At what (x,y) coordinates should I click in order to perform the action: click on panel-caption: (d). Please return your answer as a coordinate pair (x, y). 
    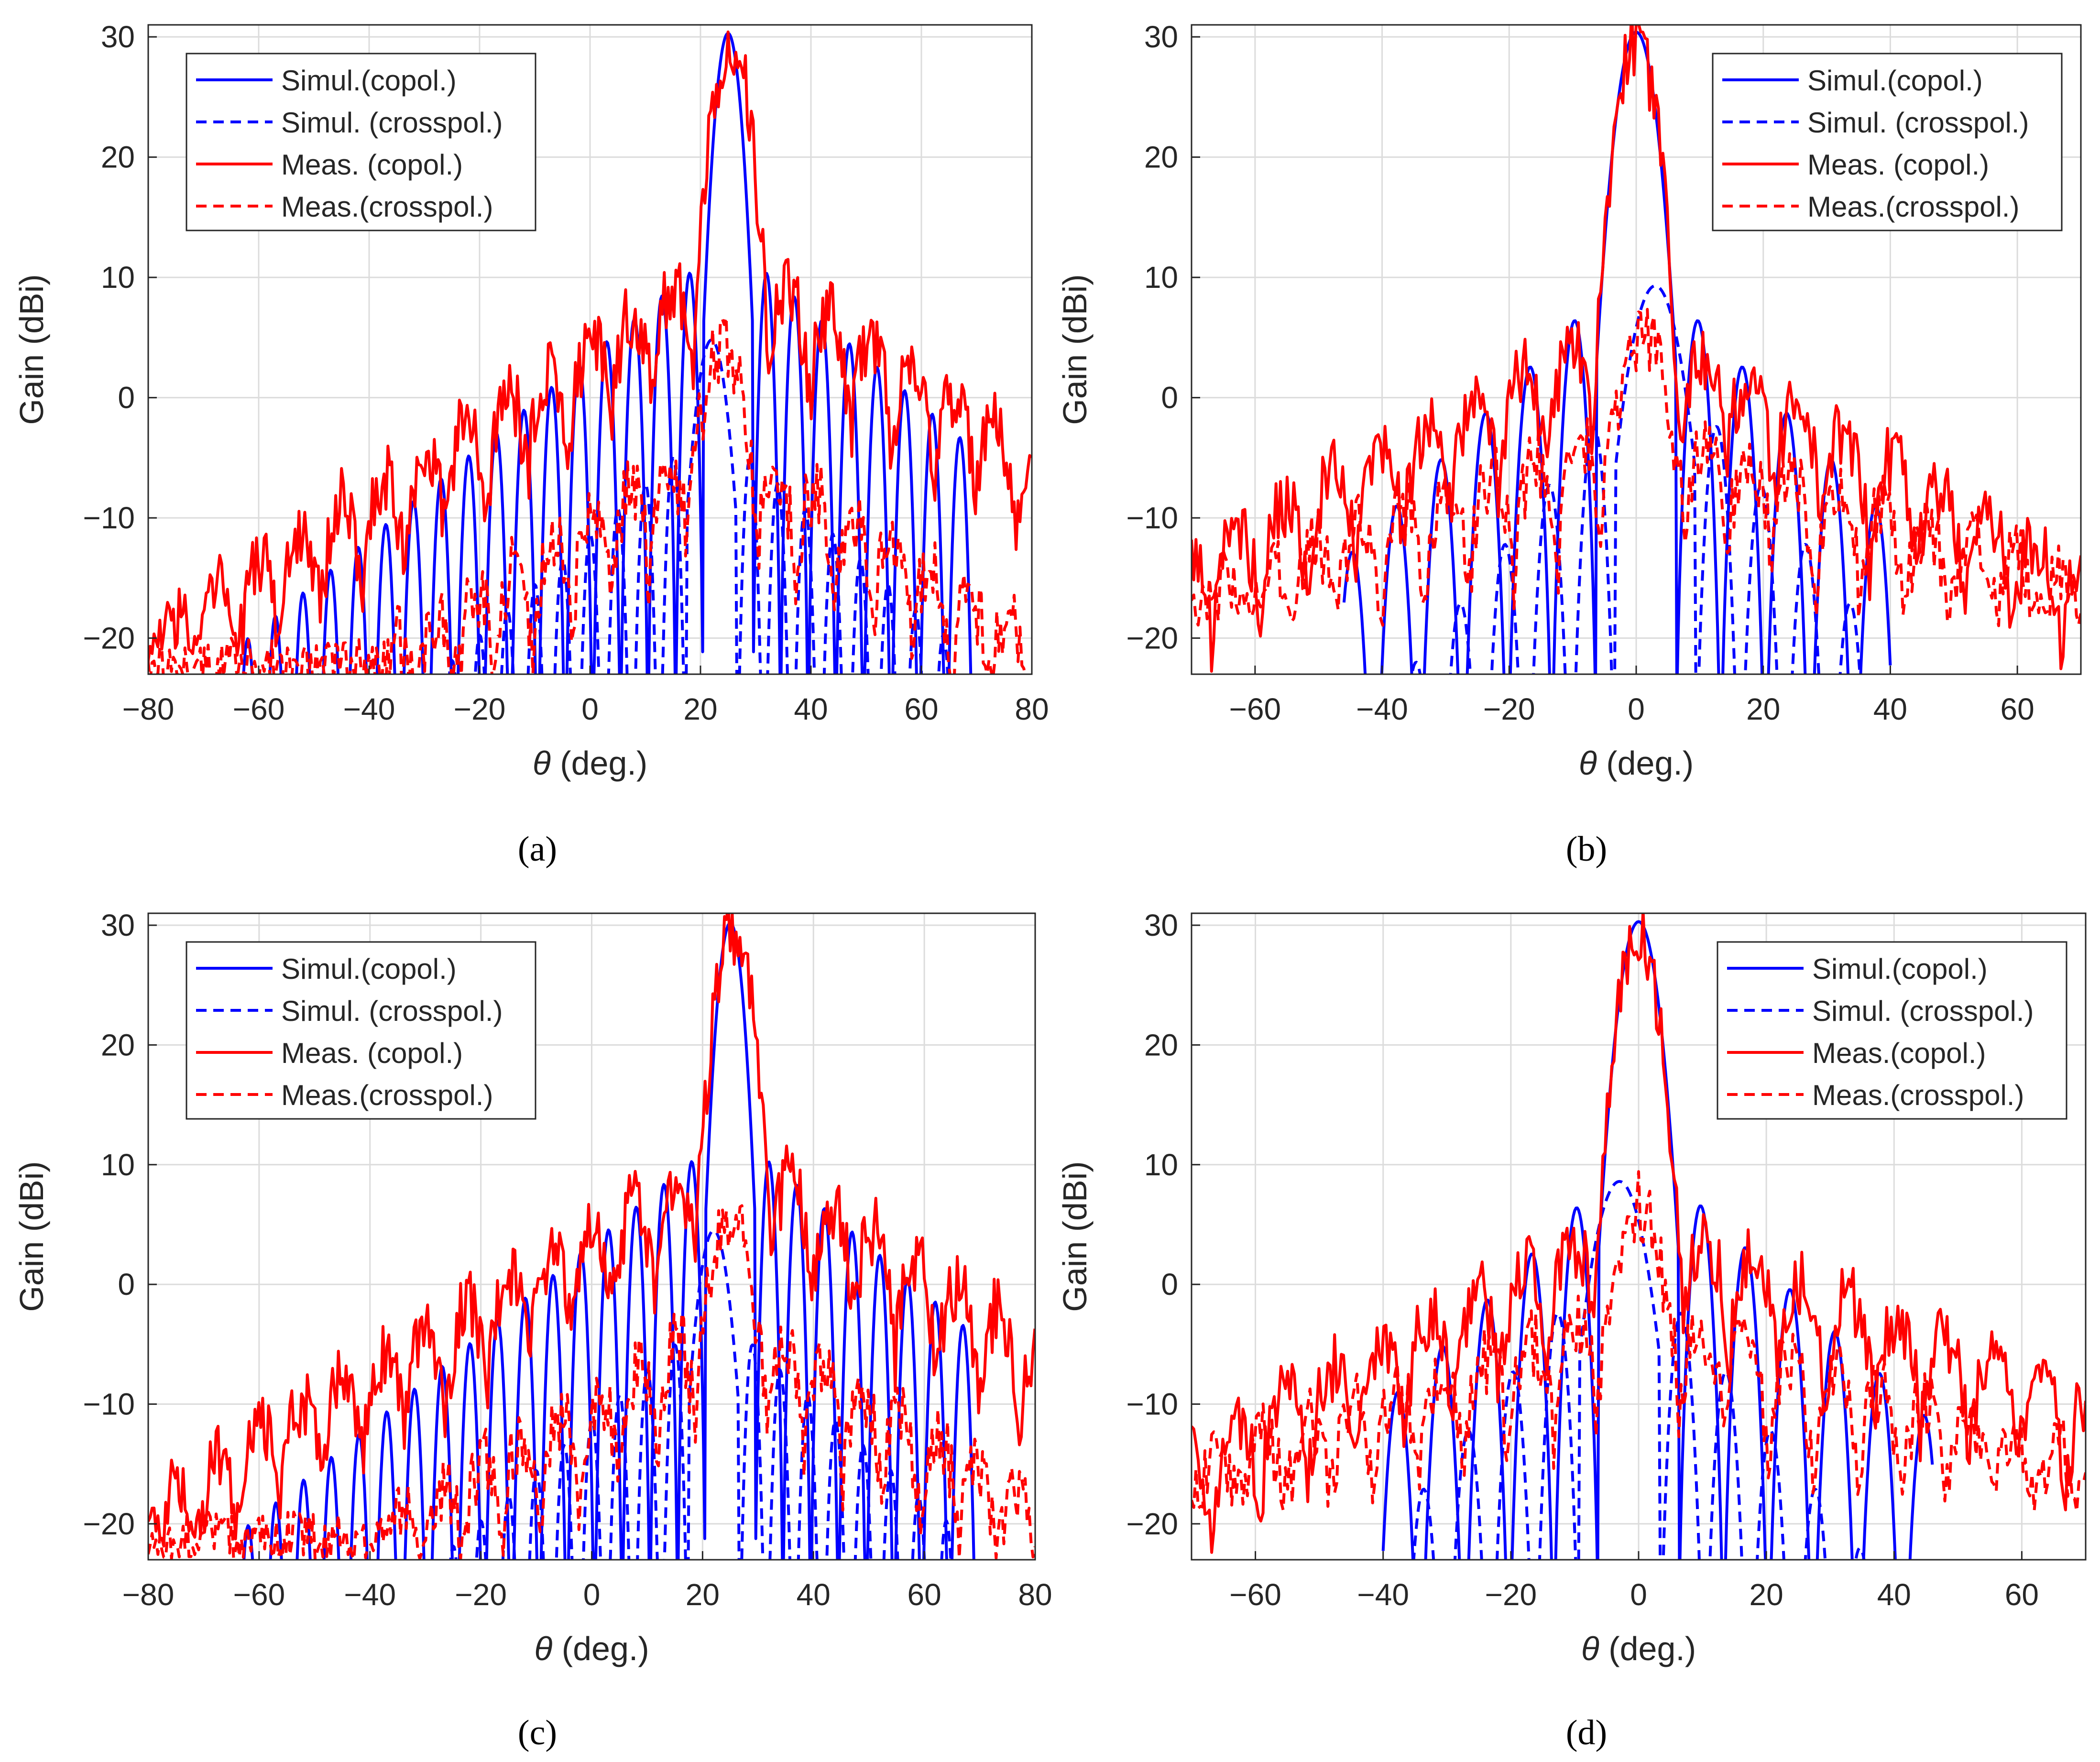
    Looking at the image, I should click on (1586, 1732).